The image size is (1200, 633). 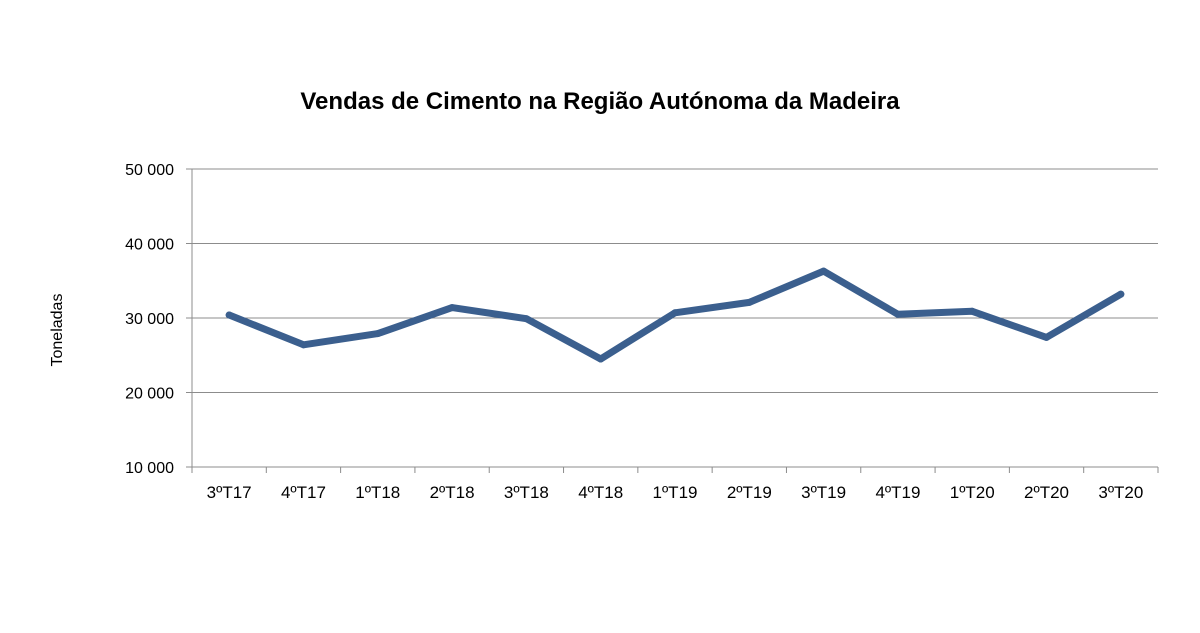 What do you see at coordinates (377, 492) in the screenshot?
I see `x-tick-label: 1ºT18` at bounding box center [377, 492].